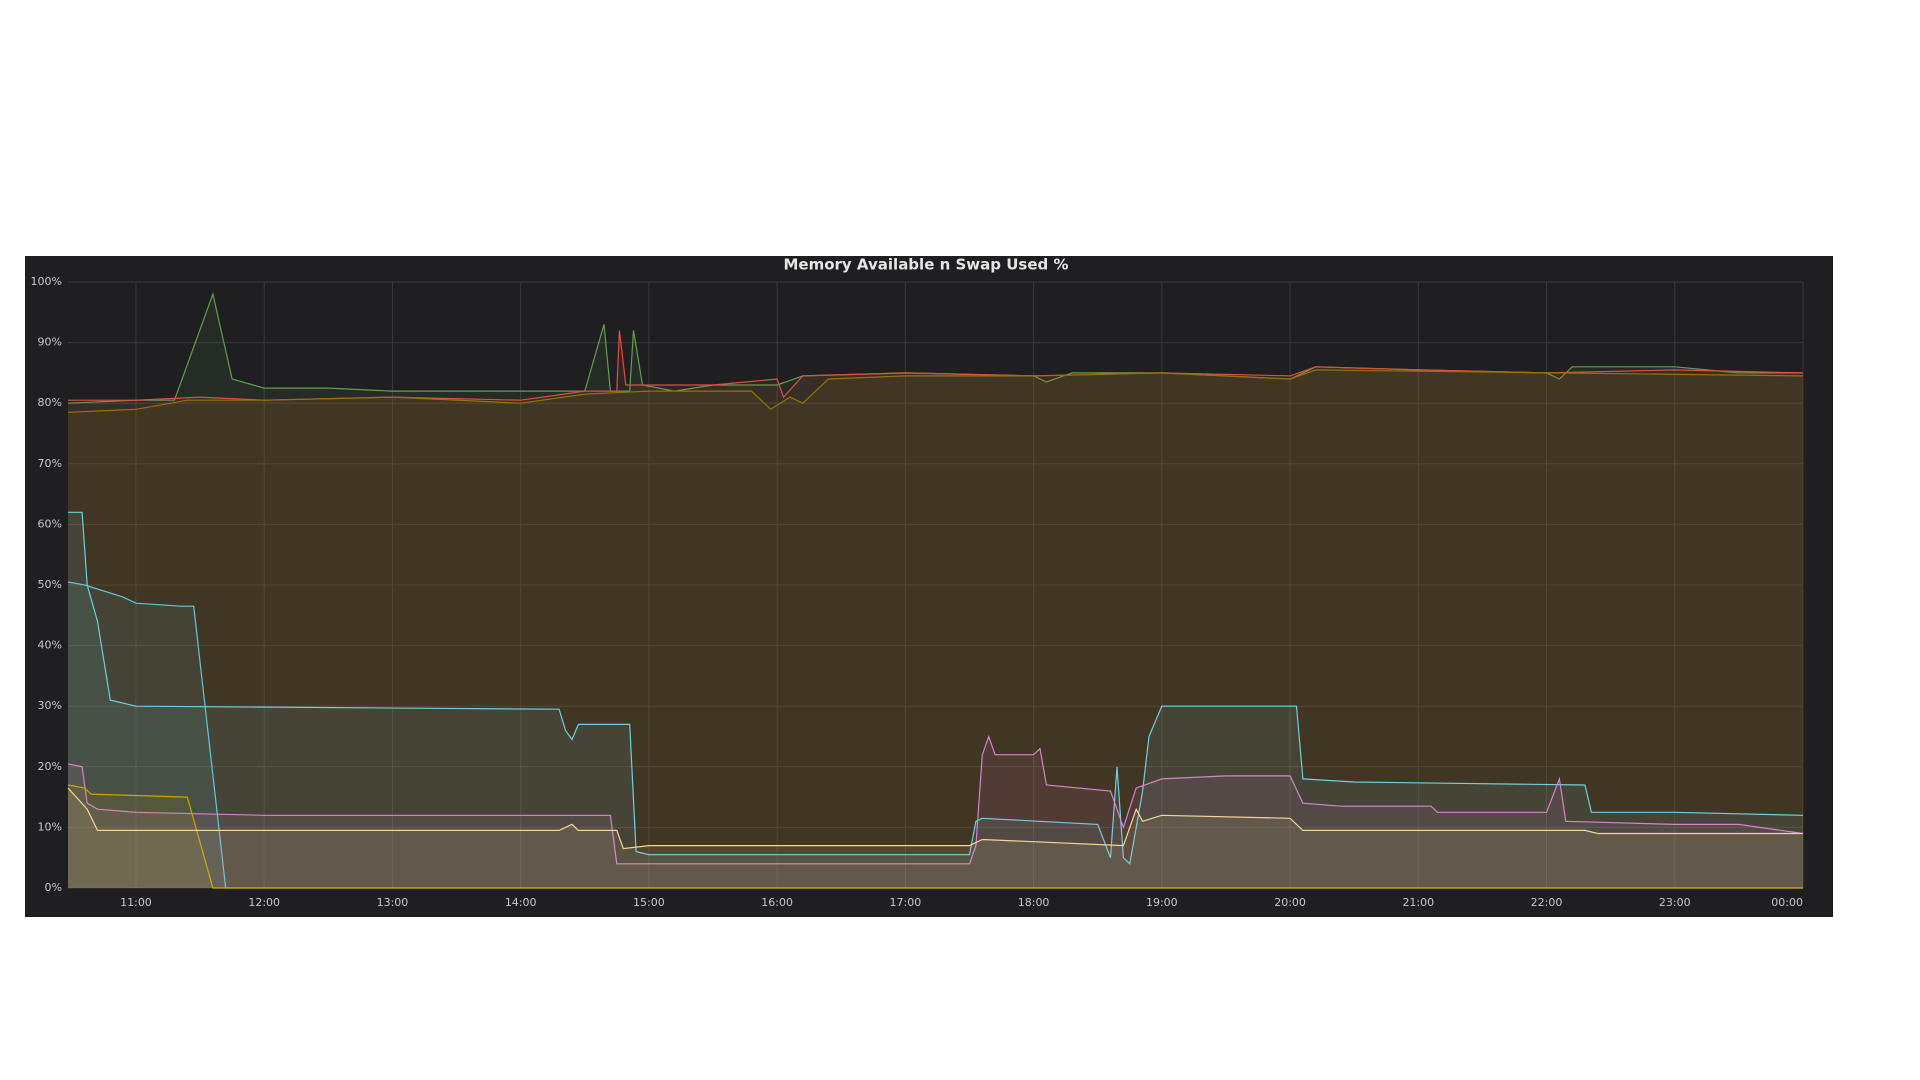 The image size is (1920, 1080). What do you see at coordinates (264, 902) in the screenshot?
I see `x-tick-label: 12:00` at bounding box center [264, 902].